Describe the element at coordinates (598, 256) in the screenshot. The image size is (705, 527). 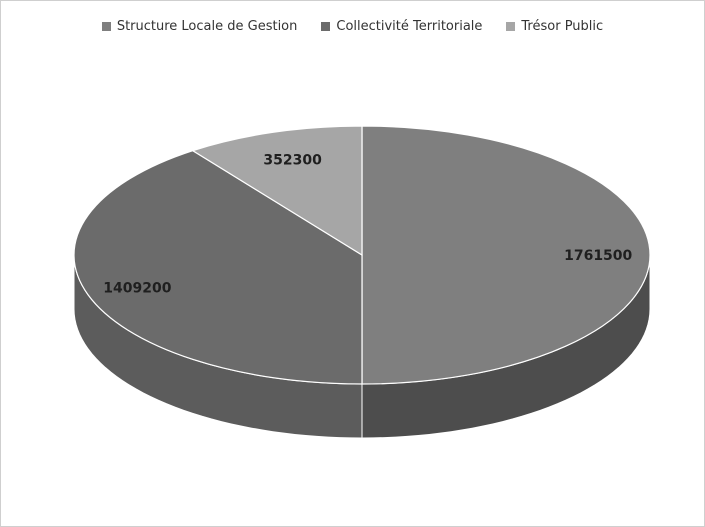
I see `data-label-structure-locale: 1761500` at that location.